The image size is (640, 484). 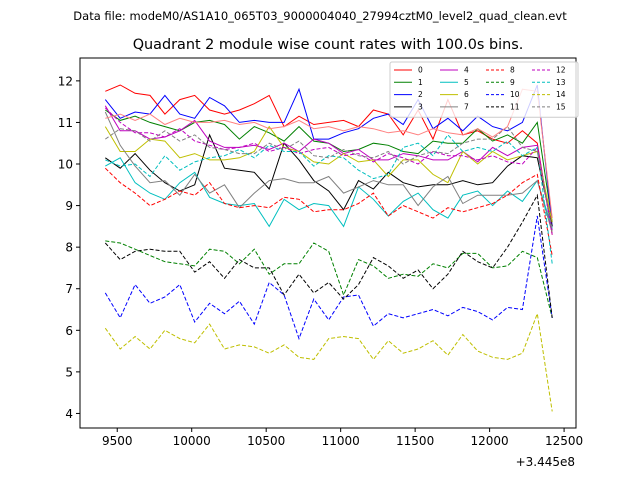 I want to click on legend-label-8: 8, so click(x=512, y=70).